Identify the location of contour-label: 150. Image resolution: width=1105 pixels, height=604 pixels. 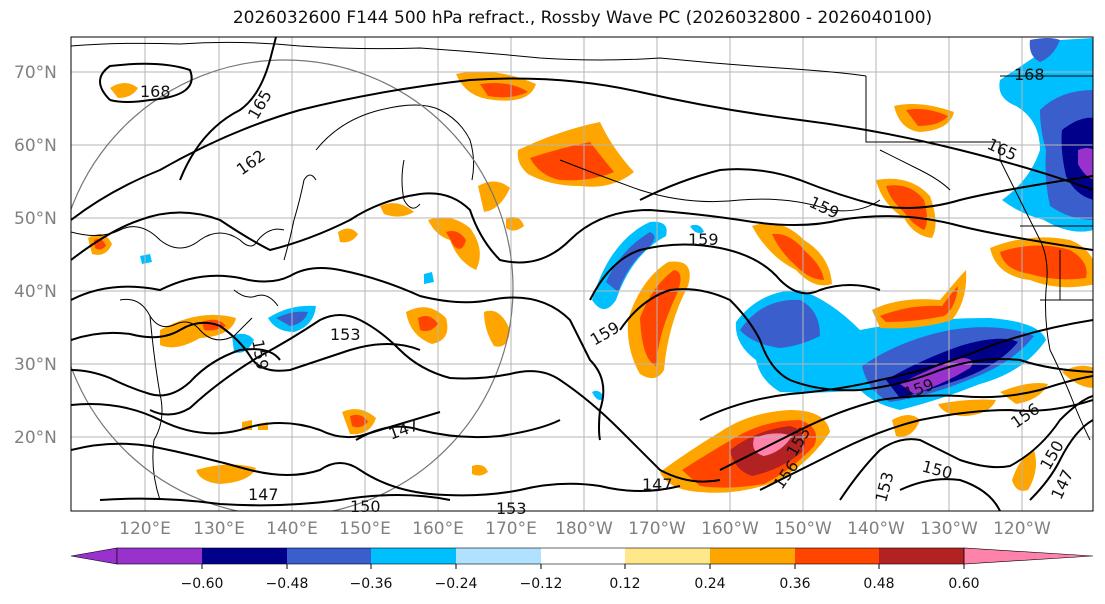
(365, 506).